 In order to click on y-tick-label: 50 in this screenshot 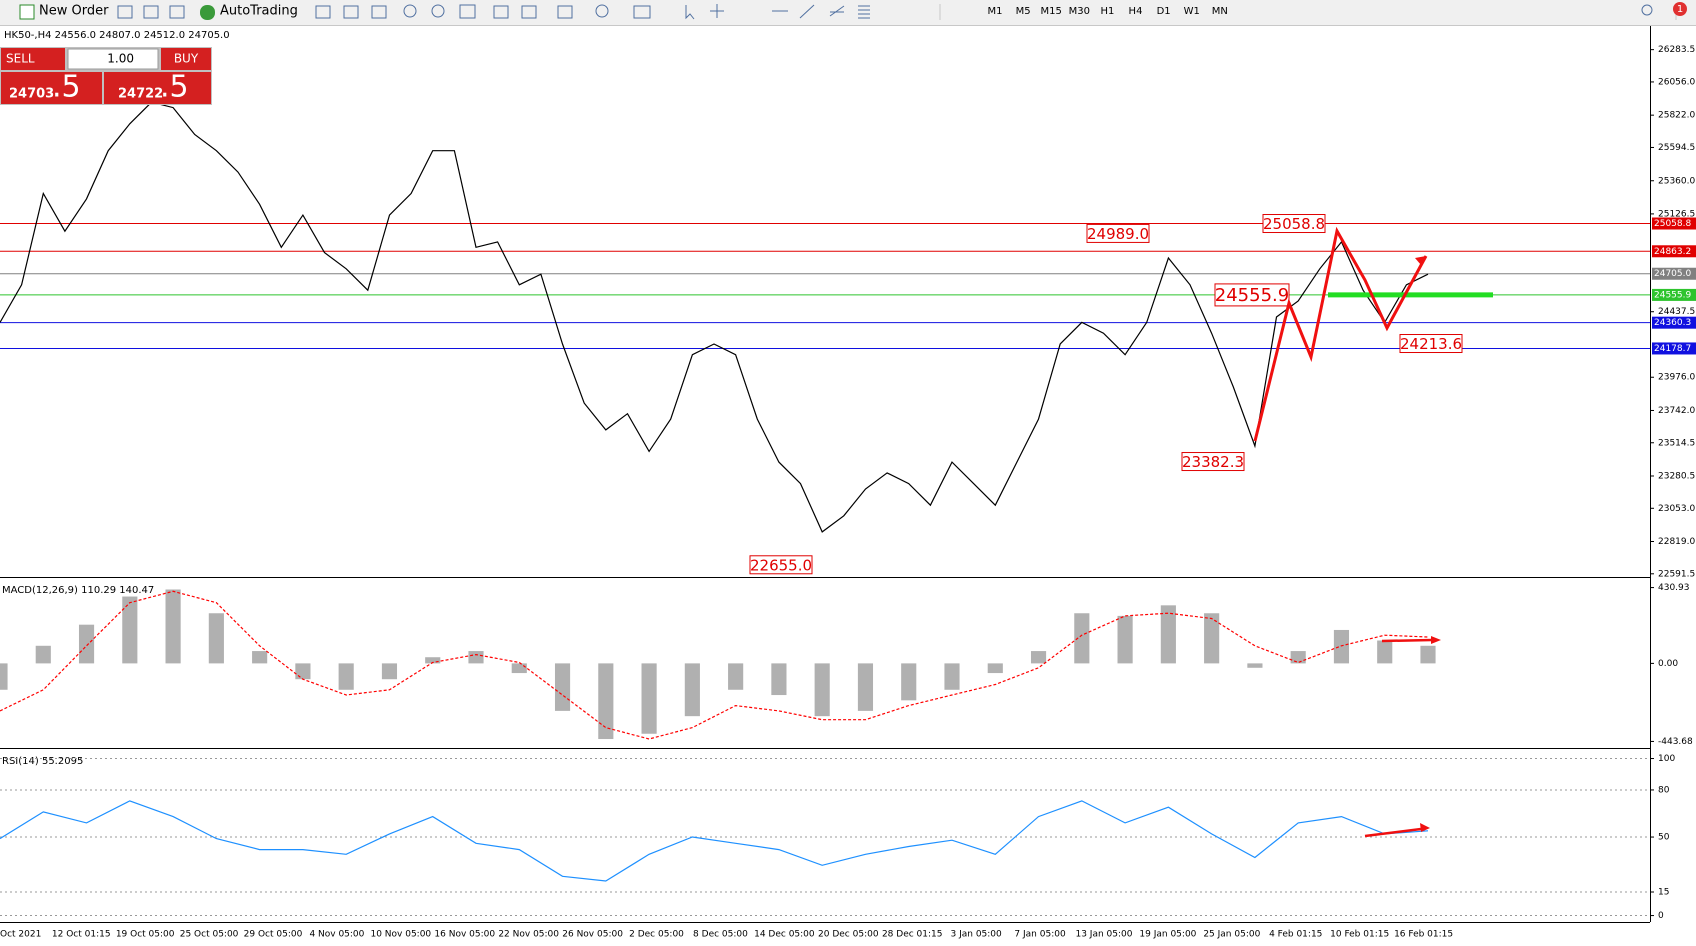, I will do `click(1664, 838)`.